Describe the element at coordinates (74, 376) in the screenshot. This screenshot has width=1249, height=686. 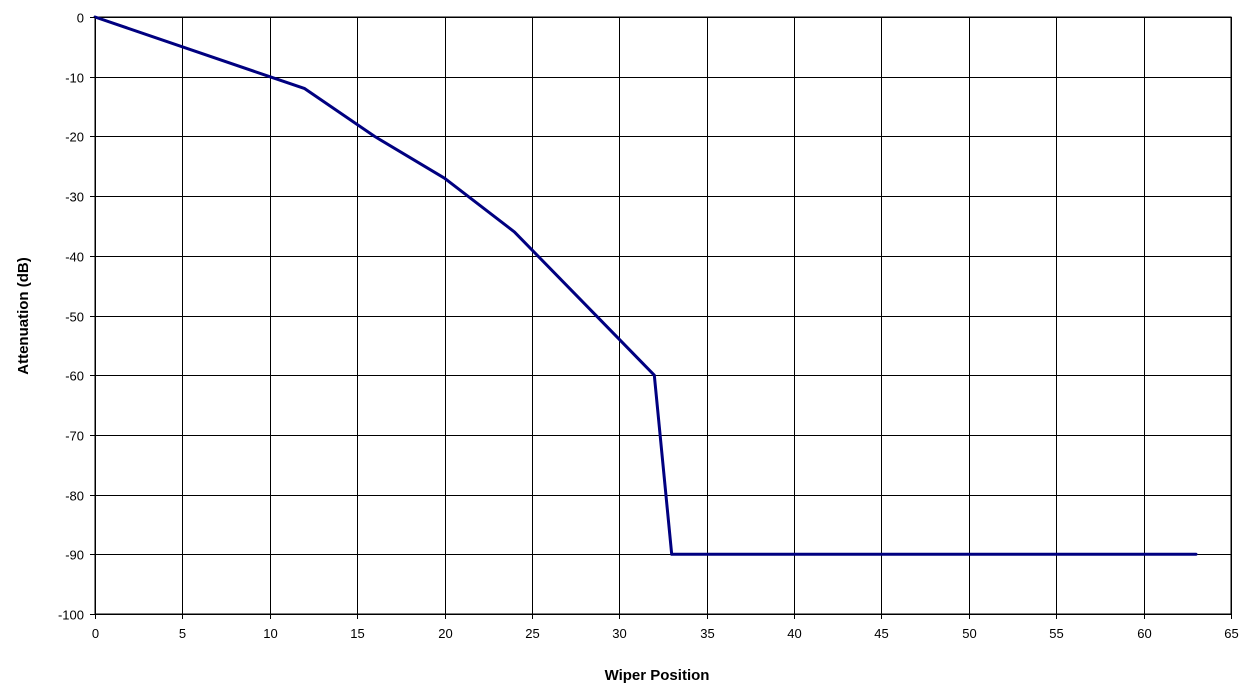
I see `y-tick-label: -60` at that location.